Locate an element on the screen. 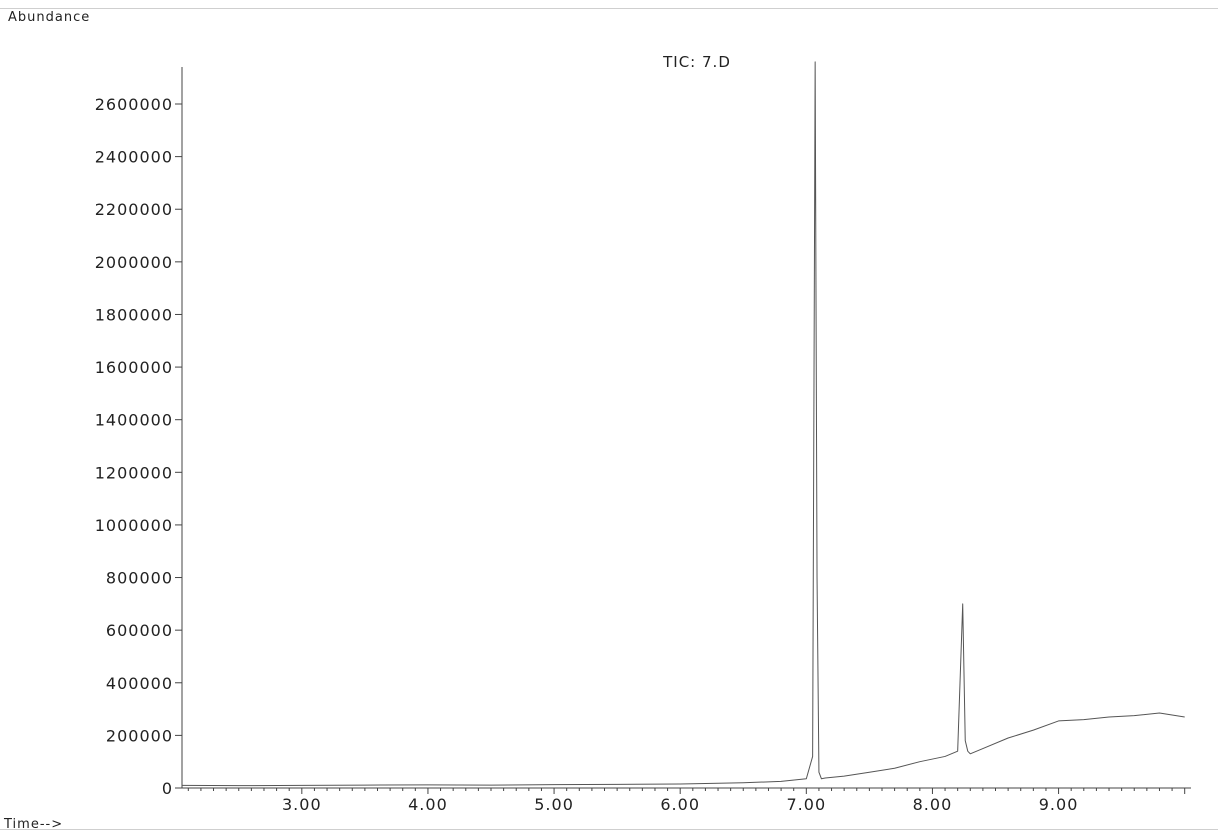 The image size is (1218, 833). y-tick-label: 2400000 is located at coordinates (134, 157).